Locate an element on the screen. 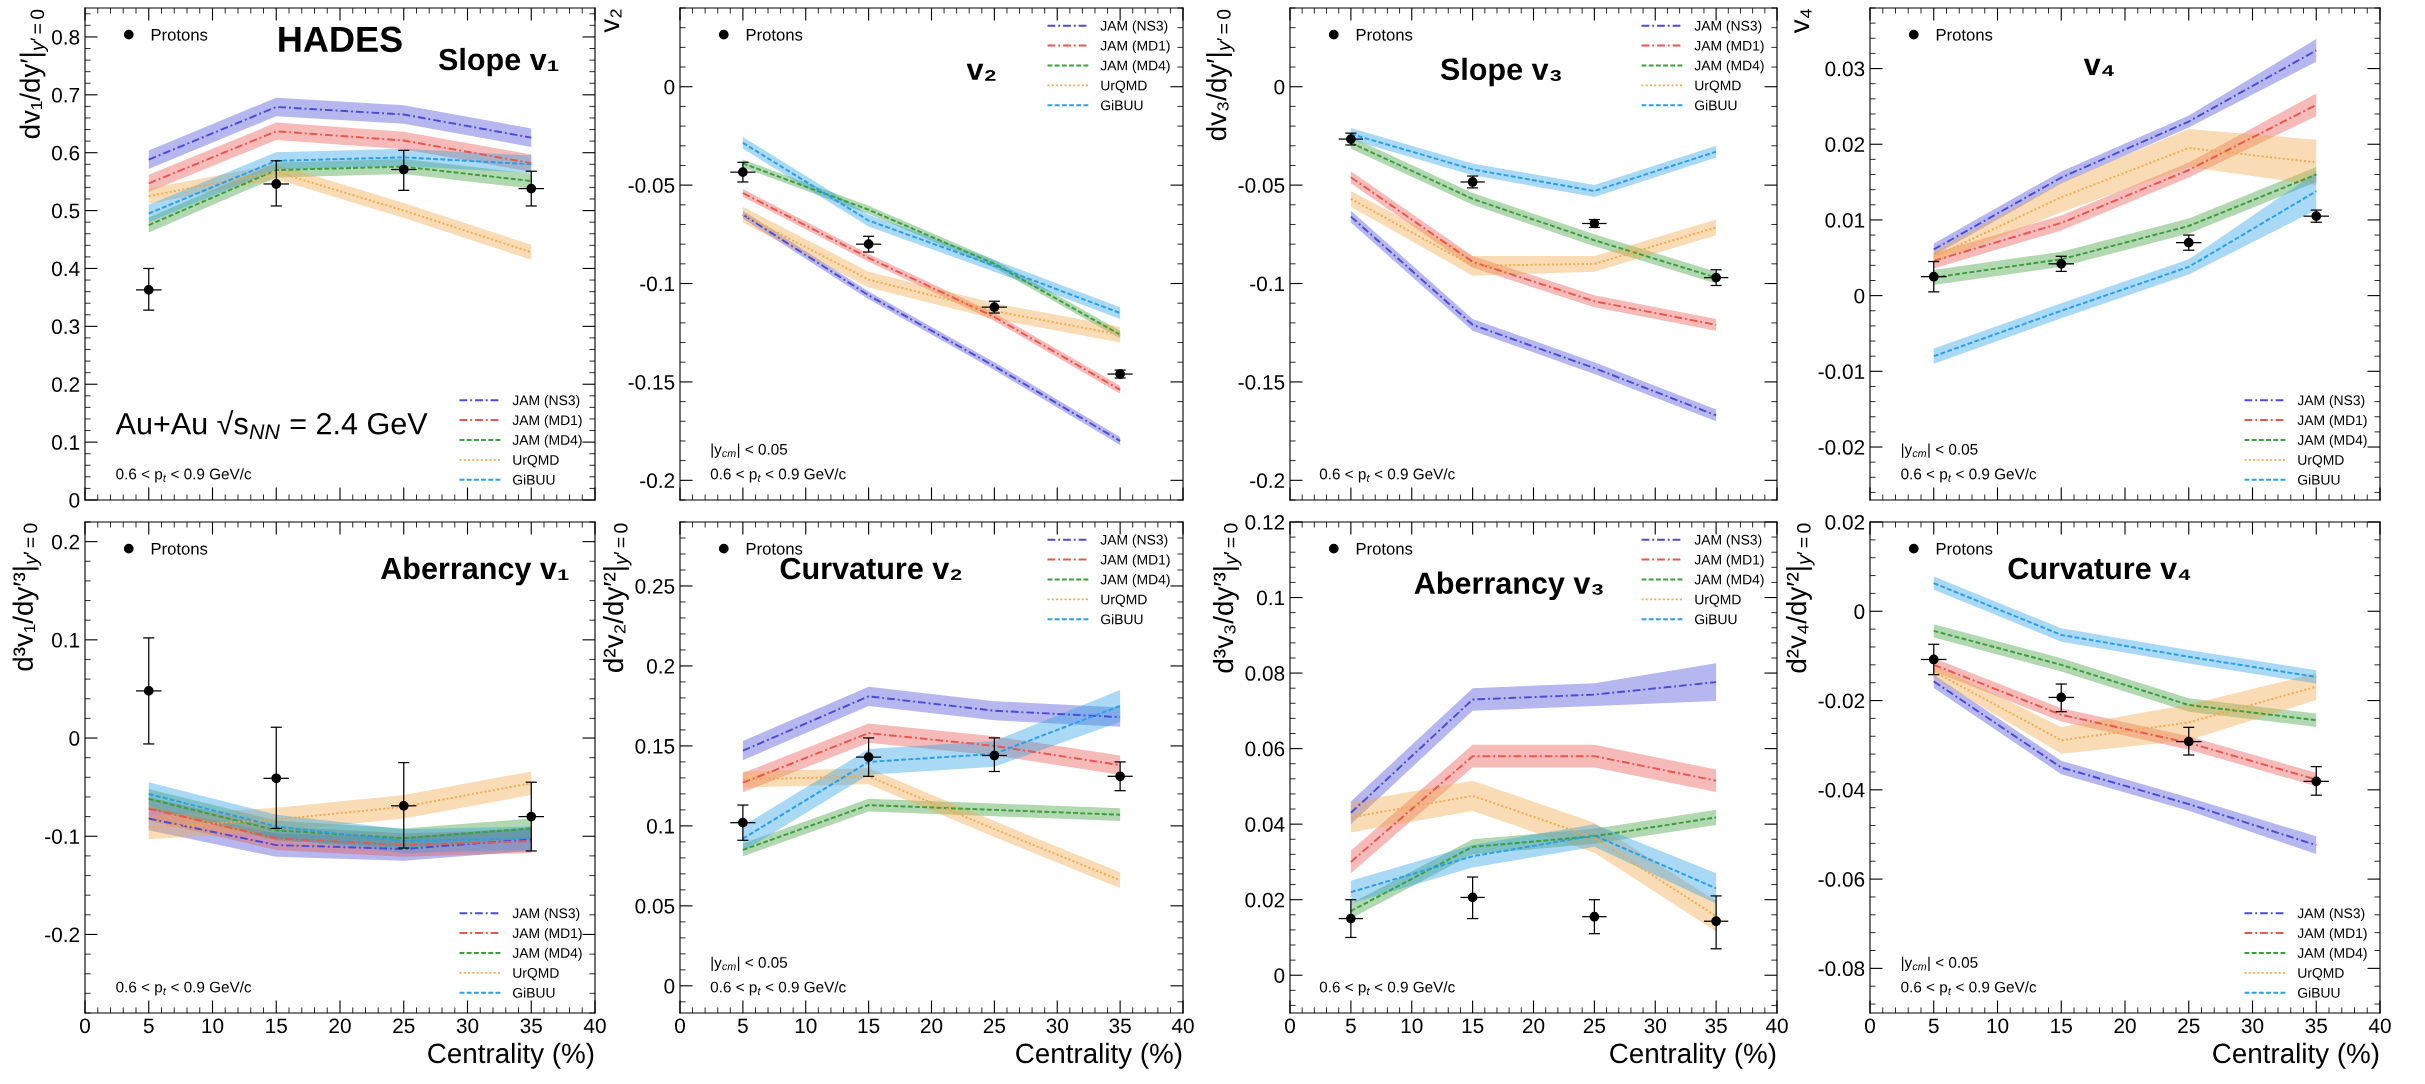  text: Slope v₁ is located at coordinates (498, 62).